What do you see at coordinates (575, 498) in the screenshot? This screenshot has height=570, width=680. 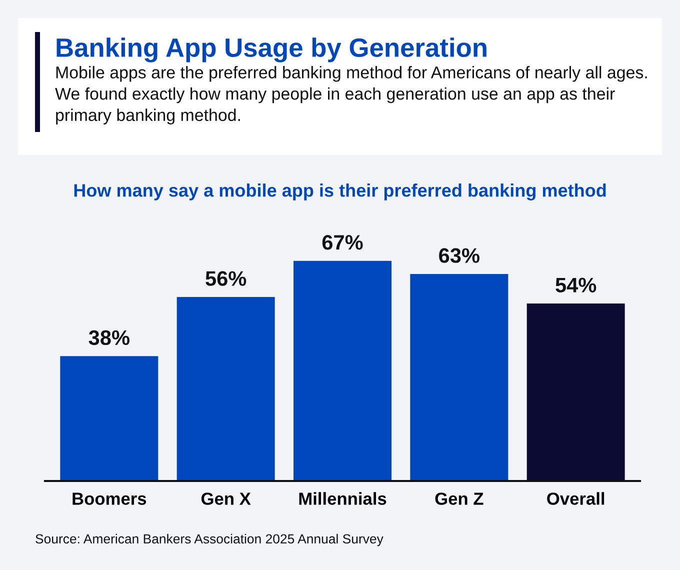 I see `x-tick-label: Overall` at bounding box center [575, 498].